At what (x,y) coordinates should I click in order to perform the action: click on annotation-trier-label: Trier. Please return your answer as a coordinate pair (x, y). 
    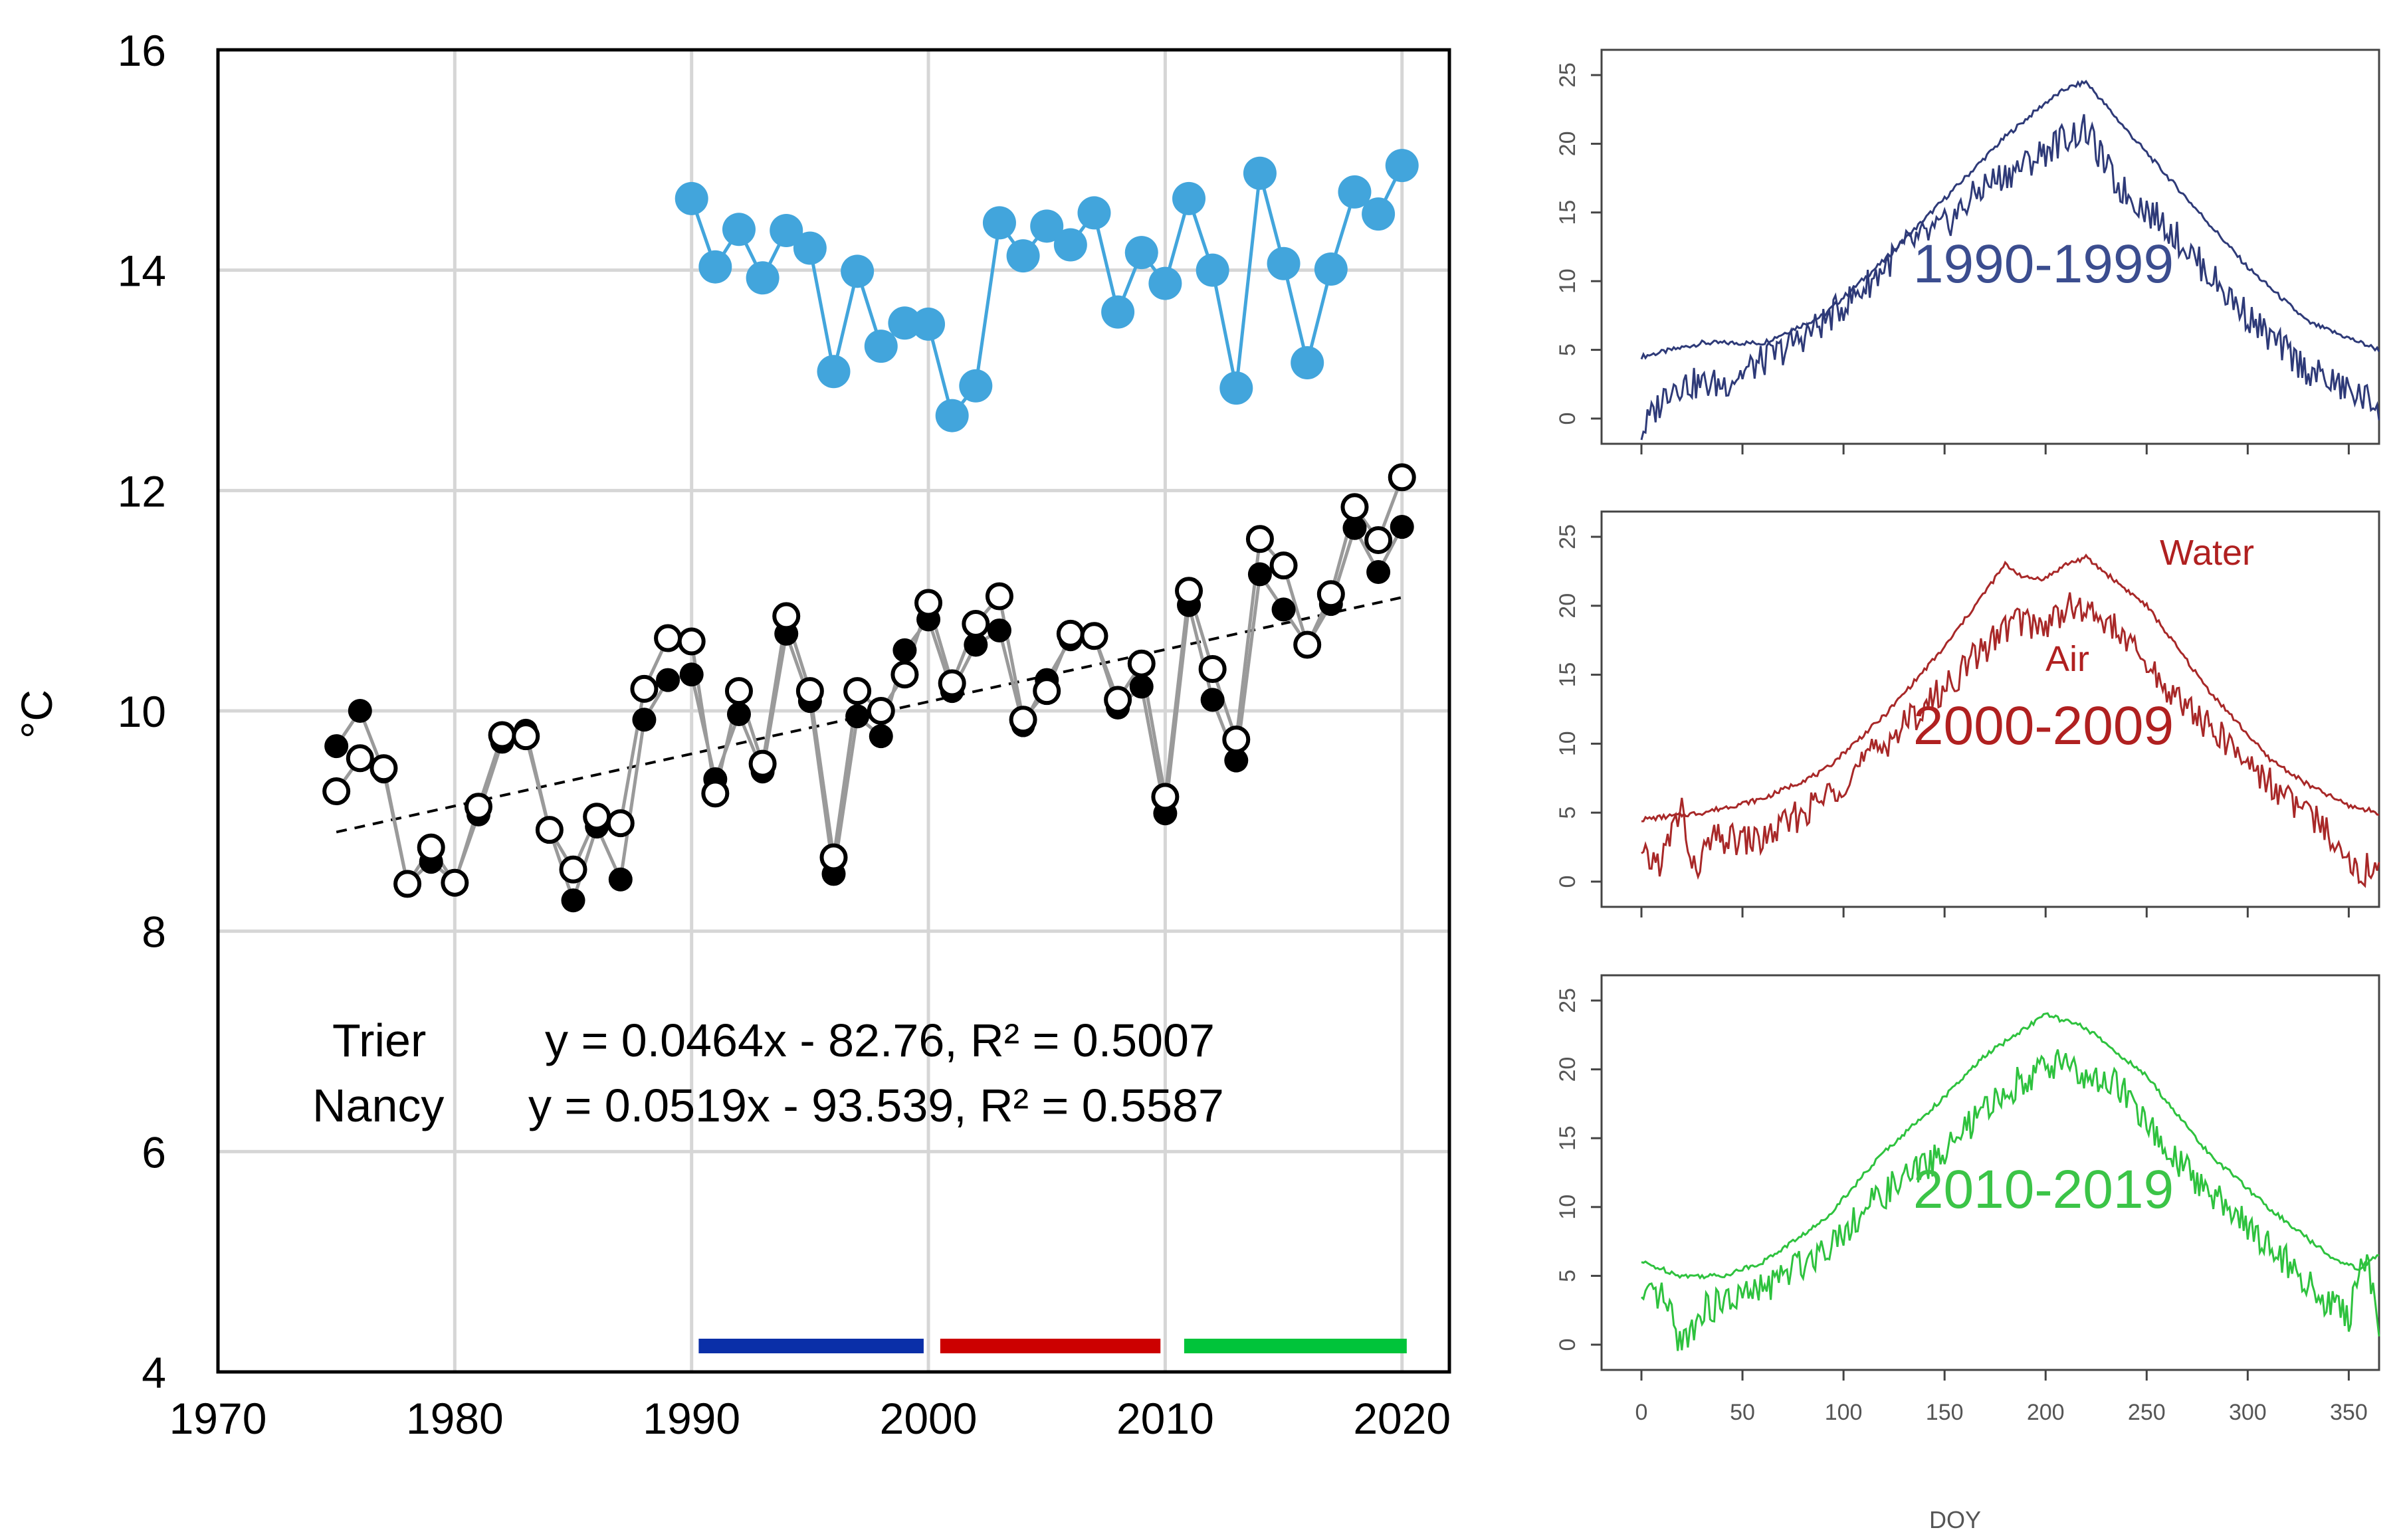
    Looking at the image, I should click on (379, 1040).